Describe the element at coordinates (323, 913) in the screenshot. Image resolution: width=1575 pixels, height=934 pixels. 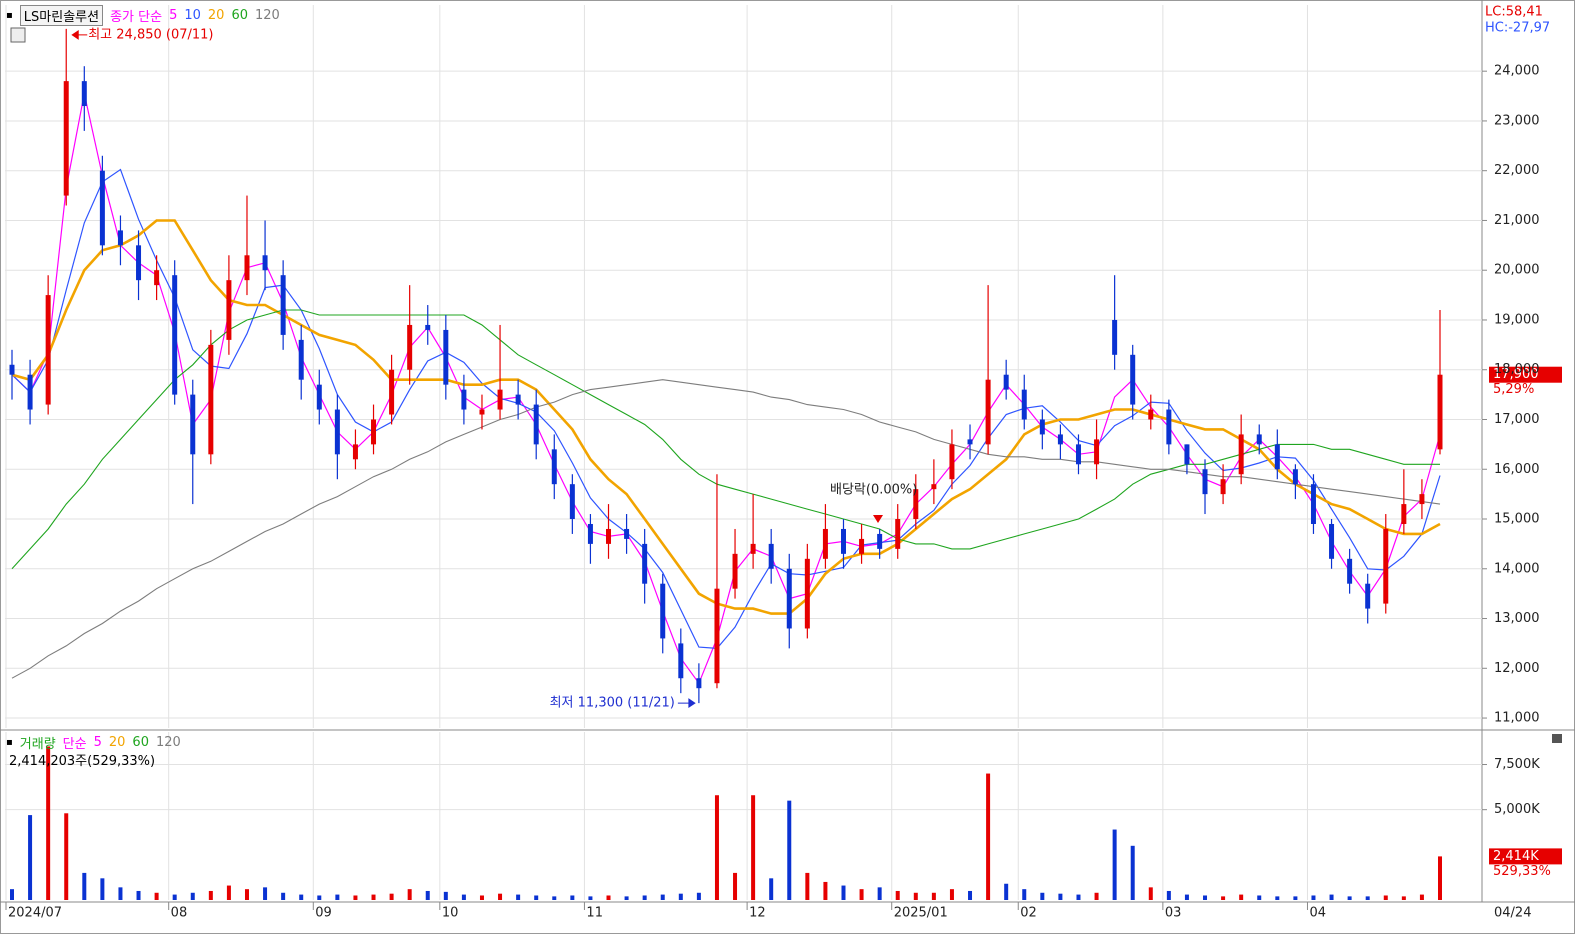
I see `x-tick-label: 09` at that location.